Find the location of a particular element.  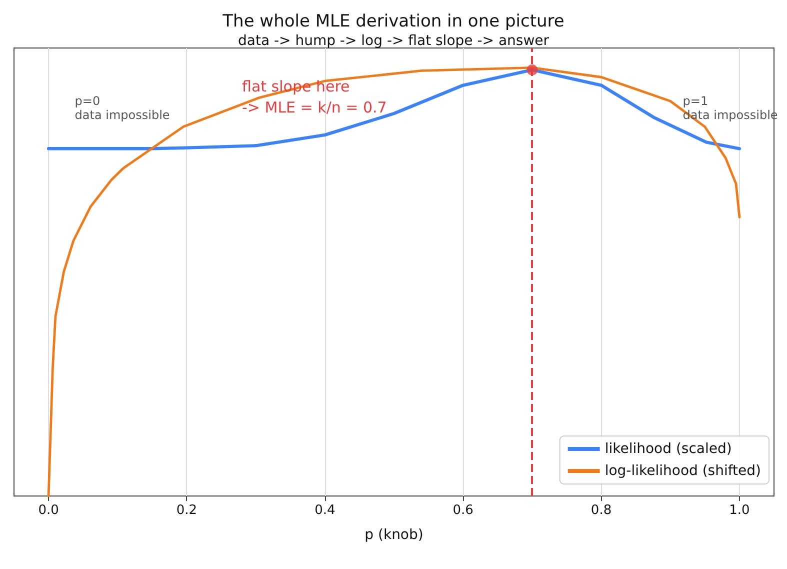

chart-subtitle: data -> hump -> log -> flat slope -> answer is located at coordinates (394, 41).